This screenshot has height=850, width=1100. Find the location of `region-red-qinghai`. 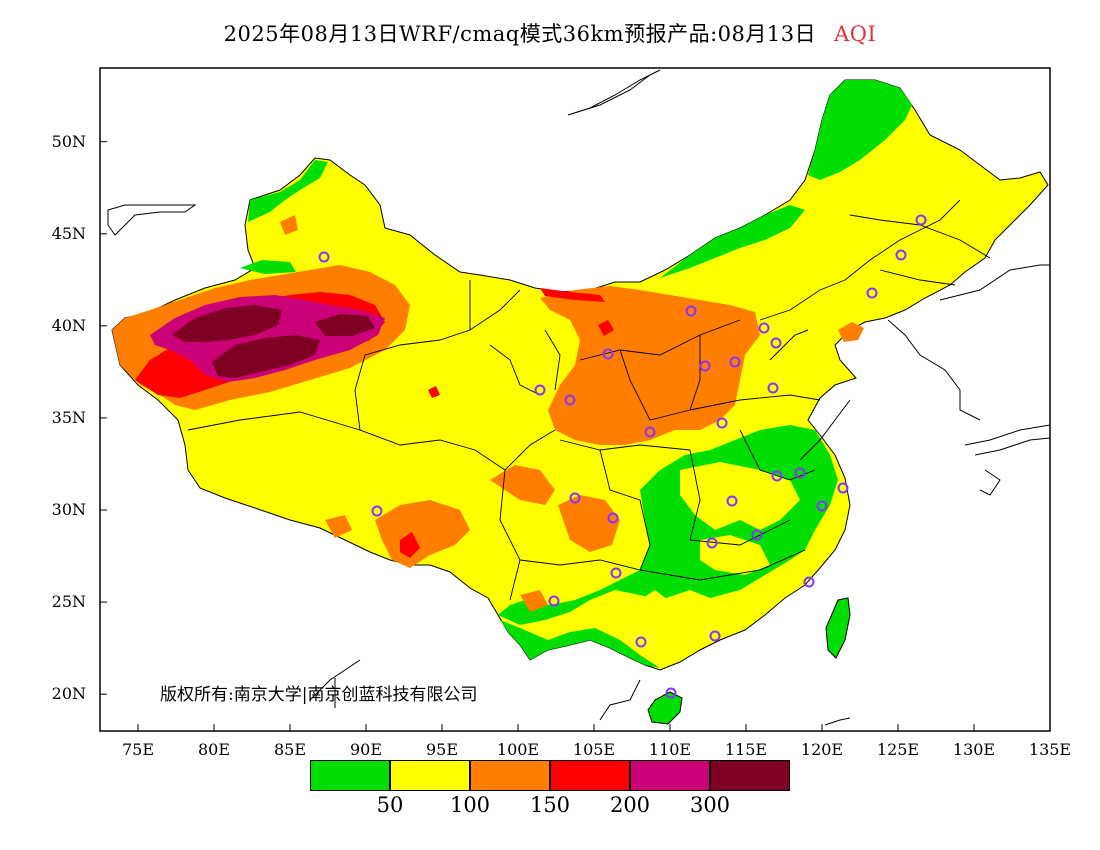

region-red-qinghai is located at coordinates (434, 392).